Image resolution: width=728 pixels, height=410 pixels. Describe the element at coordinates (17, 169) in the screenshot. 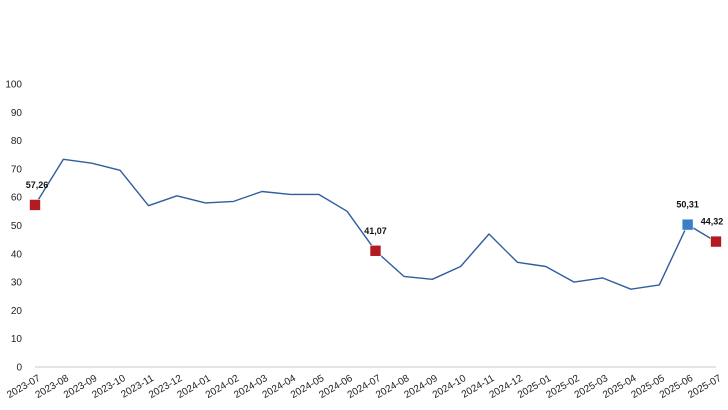

I see `y-tick-label: 70` at that location.